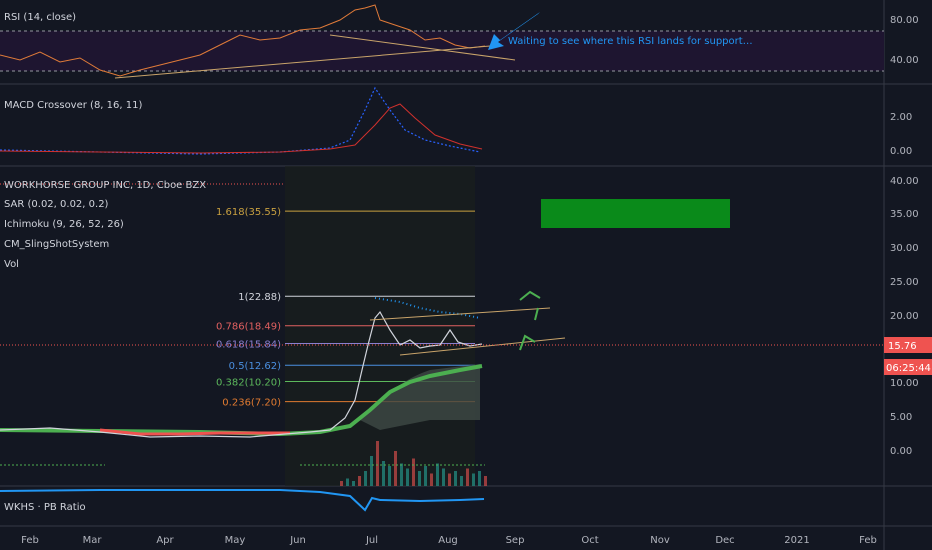  What do you see at coordinates (248, 345) in the screenshot?
I see `fib-label: 0.618(15.84)` at bounding box center [248, 345].